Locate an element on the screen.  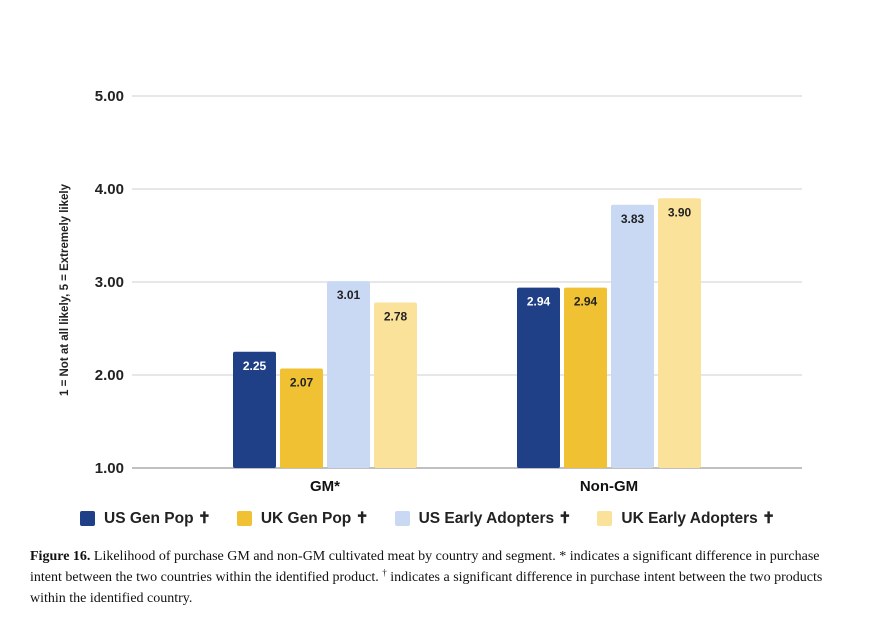
y-tick-label: 3.00 is located at coordinates (109, 282).